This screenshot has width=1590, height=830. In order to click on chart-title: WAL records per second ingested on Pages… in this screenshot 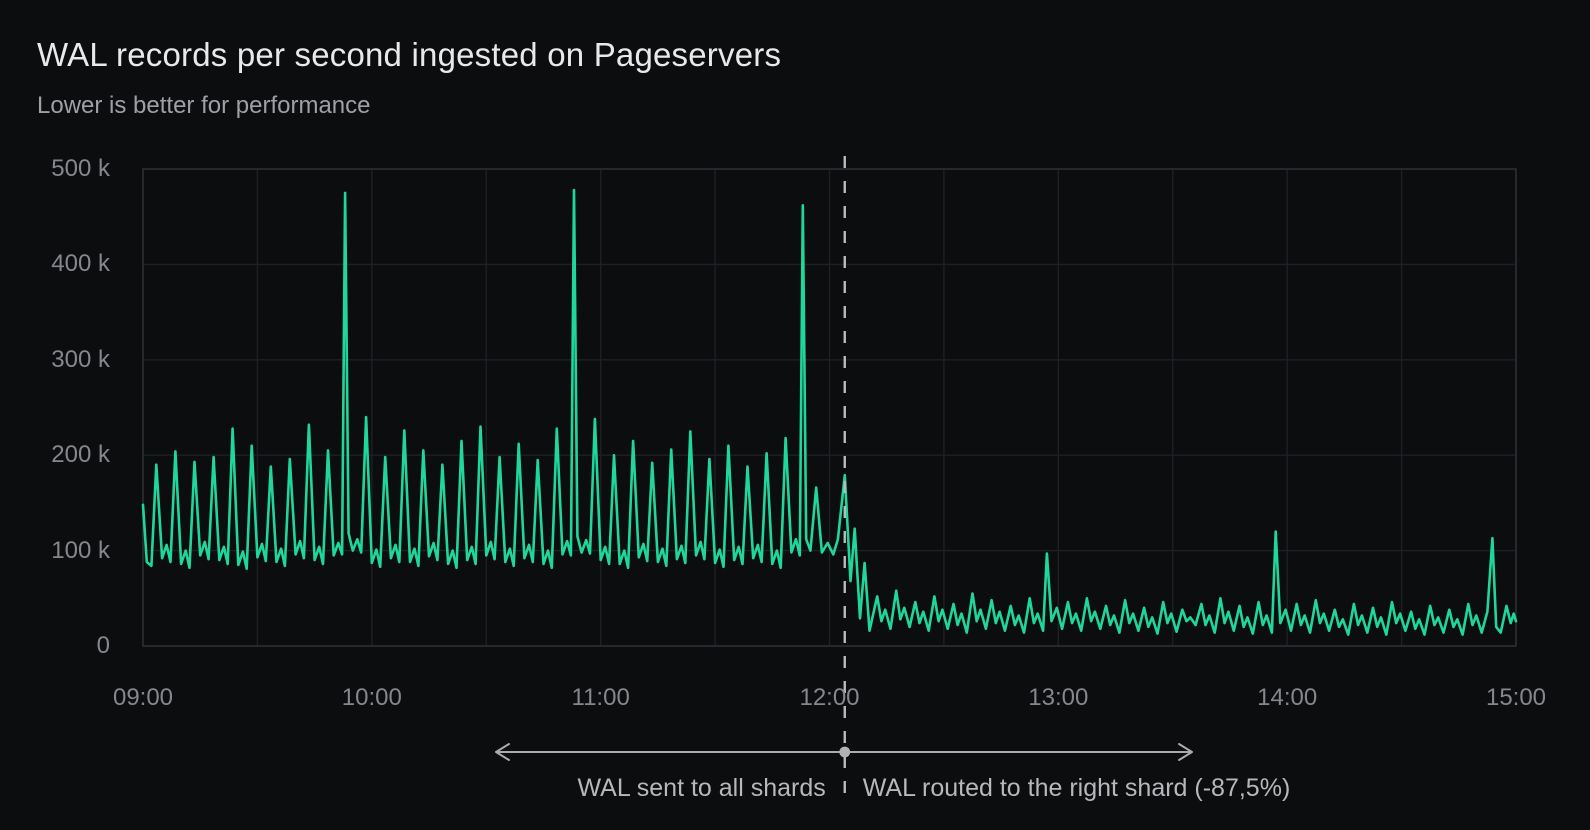, I will do `click(409, 54)`.